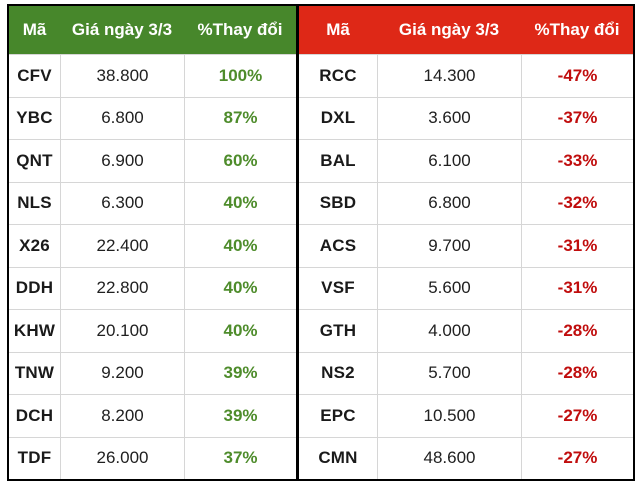 The image size is (640, 485). Describe the element at coordinates (34, 118) in the screenshot. I see `stock-code-cell: YBC` at that location.